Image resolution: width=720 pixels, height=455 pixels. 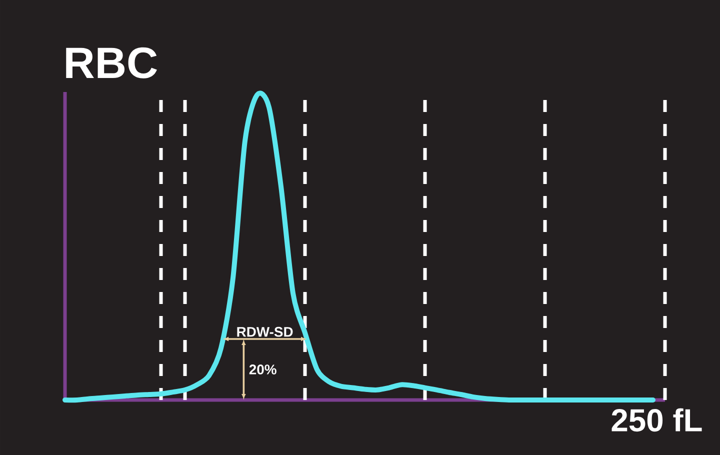 I want to click on chart-title: RBC, so click(x=111, y=62).